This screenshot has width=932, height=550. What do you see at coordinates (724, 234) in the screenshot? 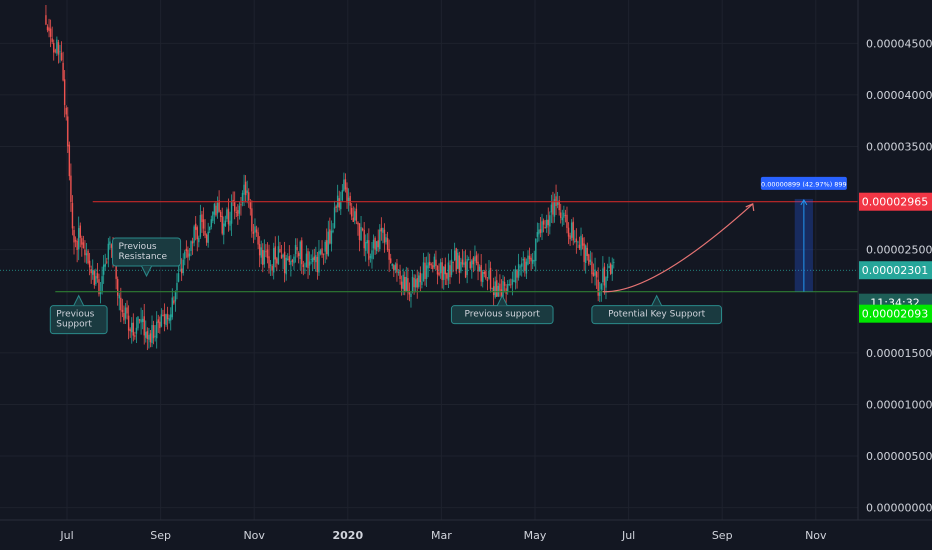
I see `projection-measure: 0.00000899 (42.97%) 899` at bounding box center [724, 234].